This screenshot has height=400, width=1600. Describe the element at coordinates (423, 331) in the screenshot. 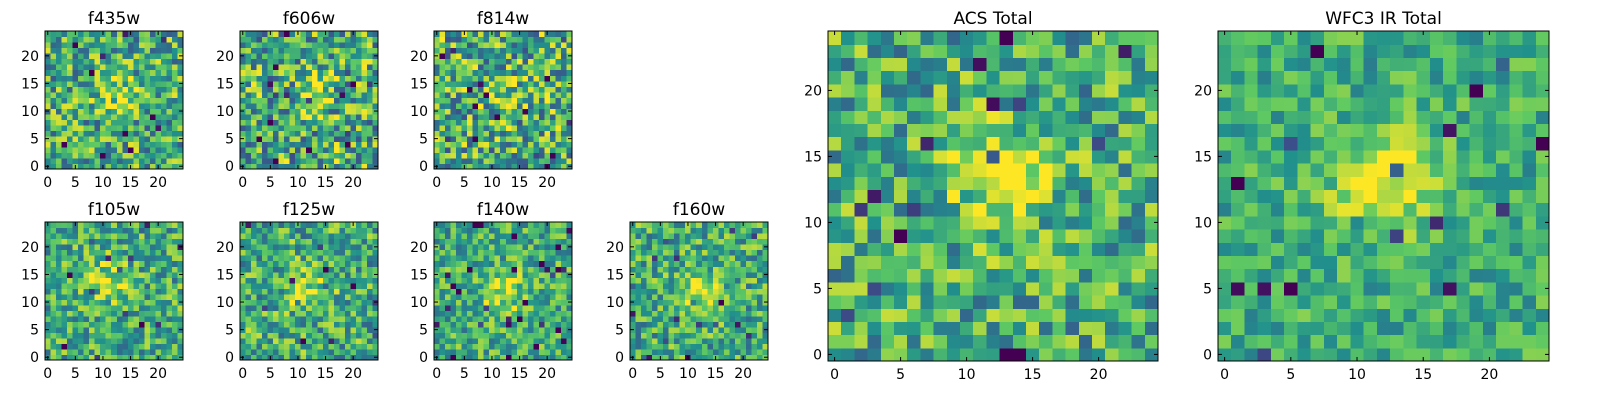

I see `y-tick-label: 5` at that location.